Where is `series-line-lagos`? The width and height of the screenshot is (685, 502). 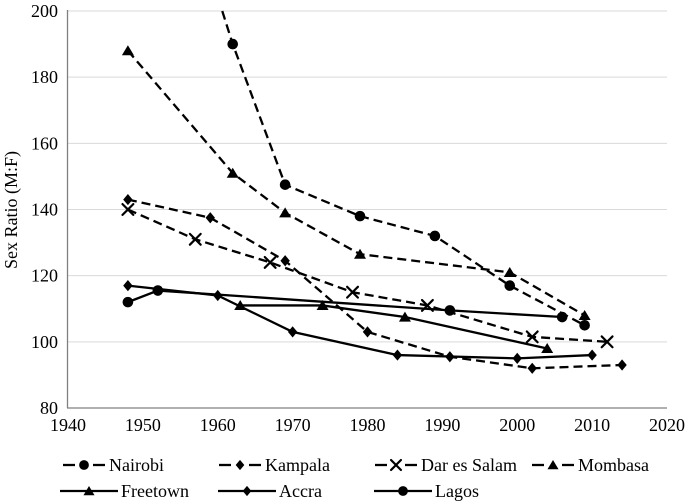 series-line-lagos is located at coordinates (345, 304).